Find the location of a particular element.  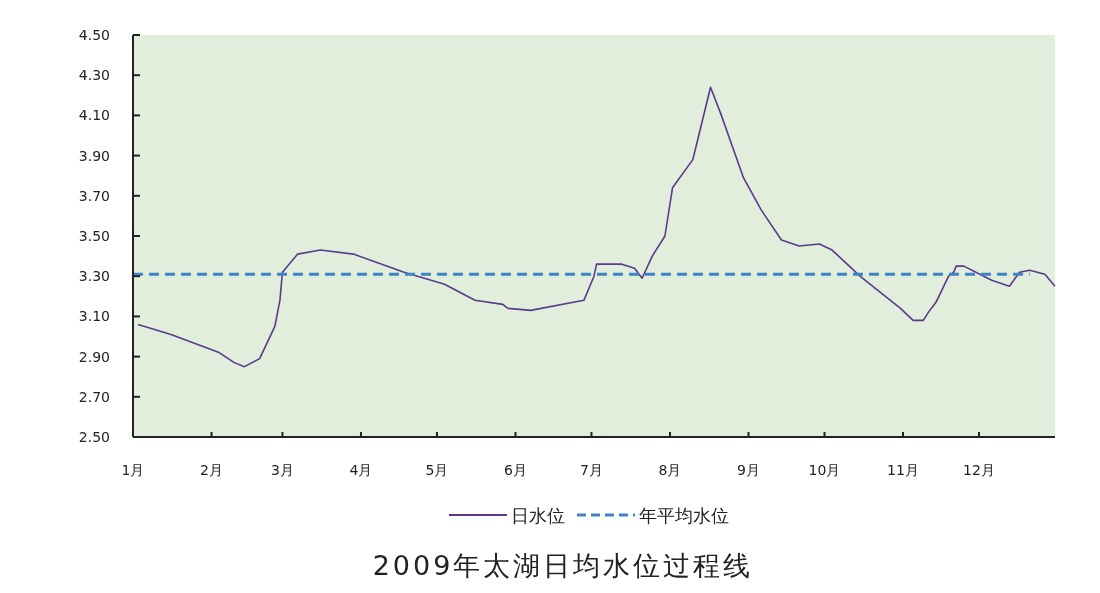

y-tick-label: 4.10 is located at coordinates (94, 115).